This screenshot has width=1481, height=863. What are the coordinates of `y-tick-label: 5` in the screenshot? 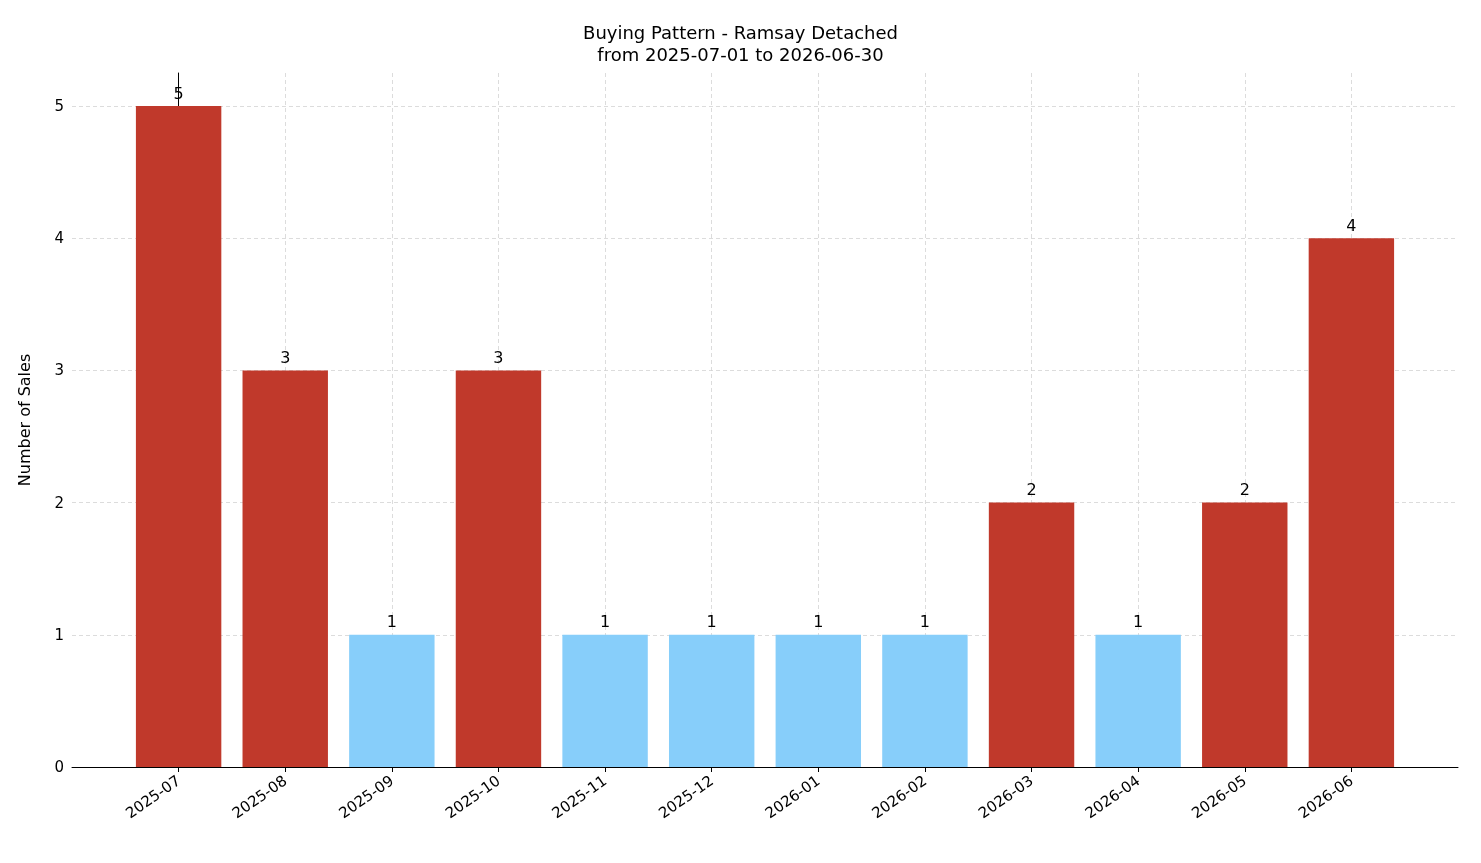 It's located at (59, 106).